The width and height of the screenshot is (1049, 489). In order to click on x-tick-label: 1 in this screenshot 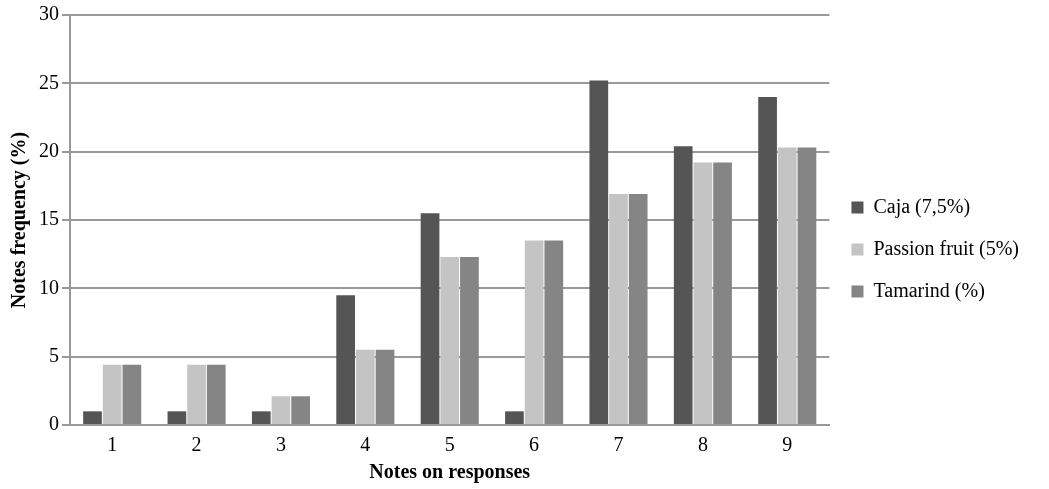, I will do `click(112, 444)`.